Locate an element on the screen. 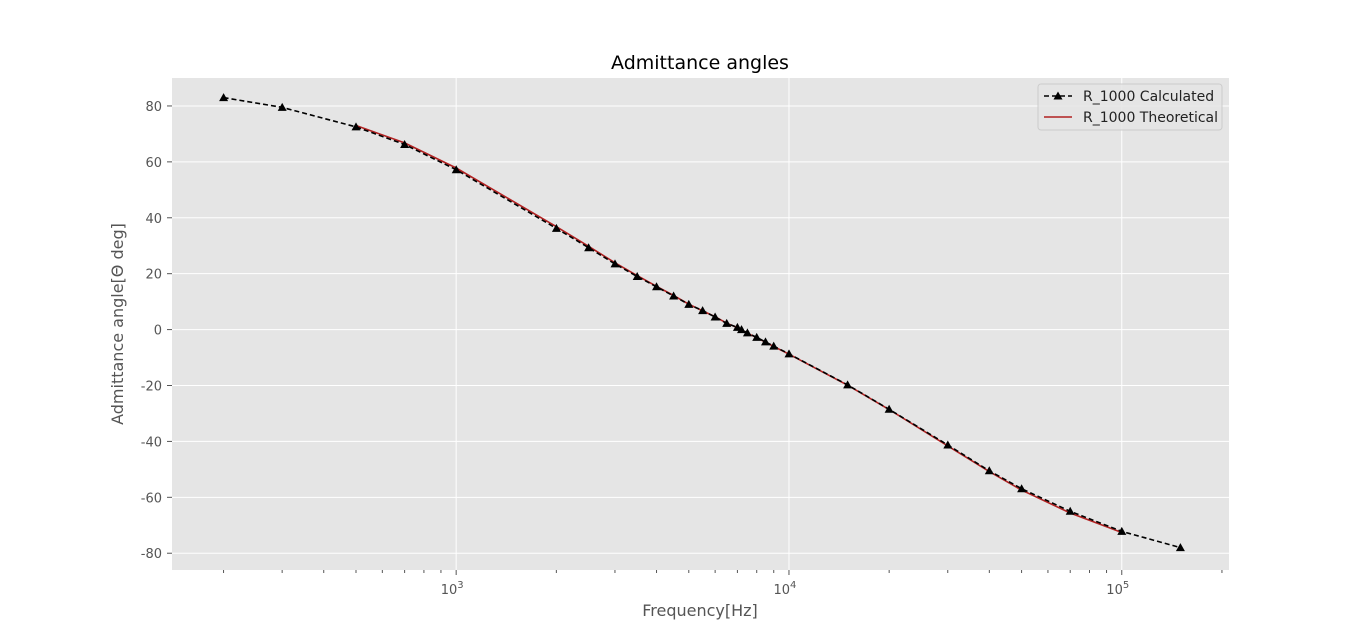 This screenshot has height=641, width=1366. y-tick-label: 0 is located at coordinates (158, 331).